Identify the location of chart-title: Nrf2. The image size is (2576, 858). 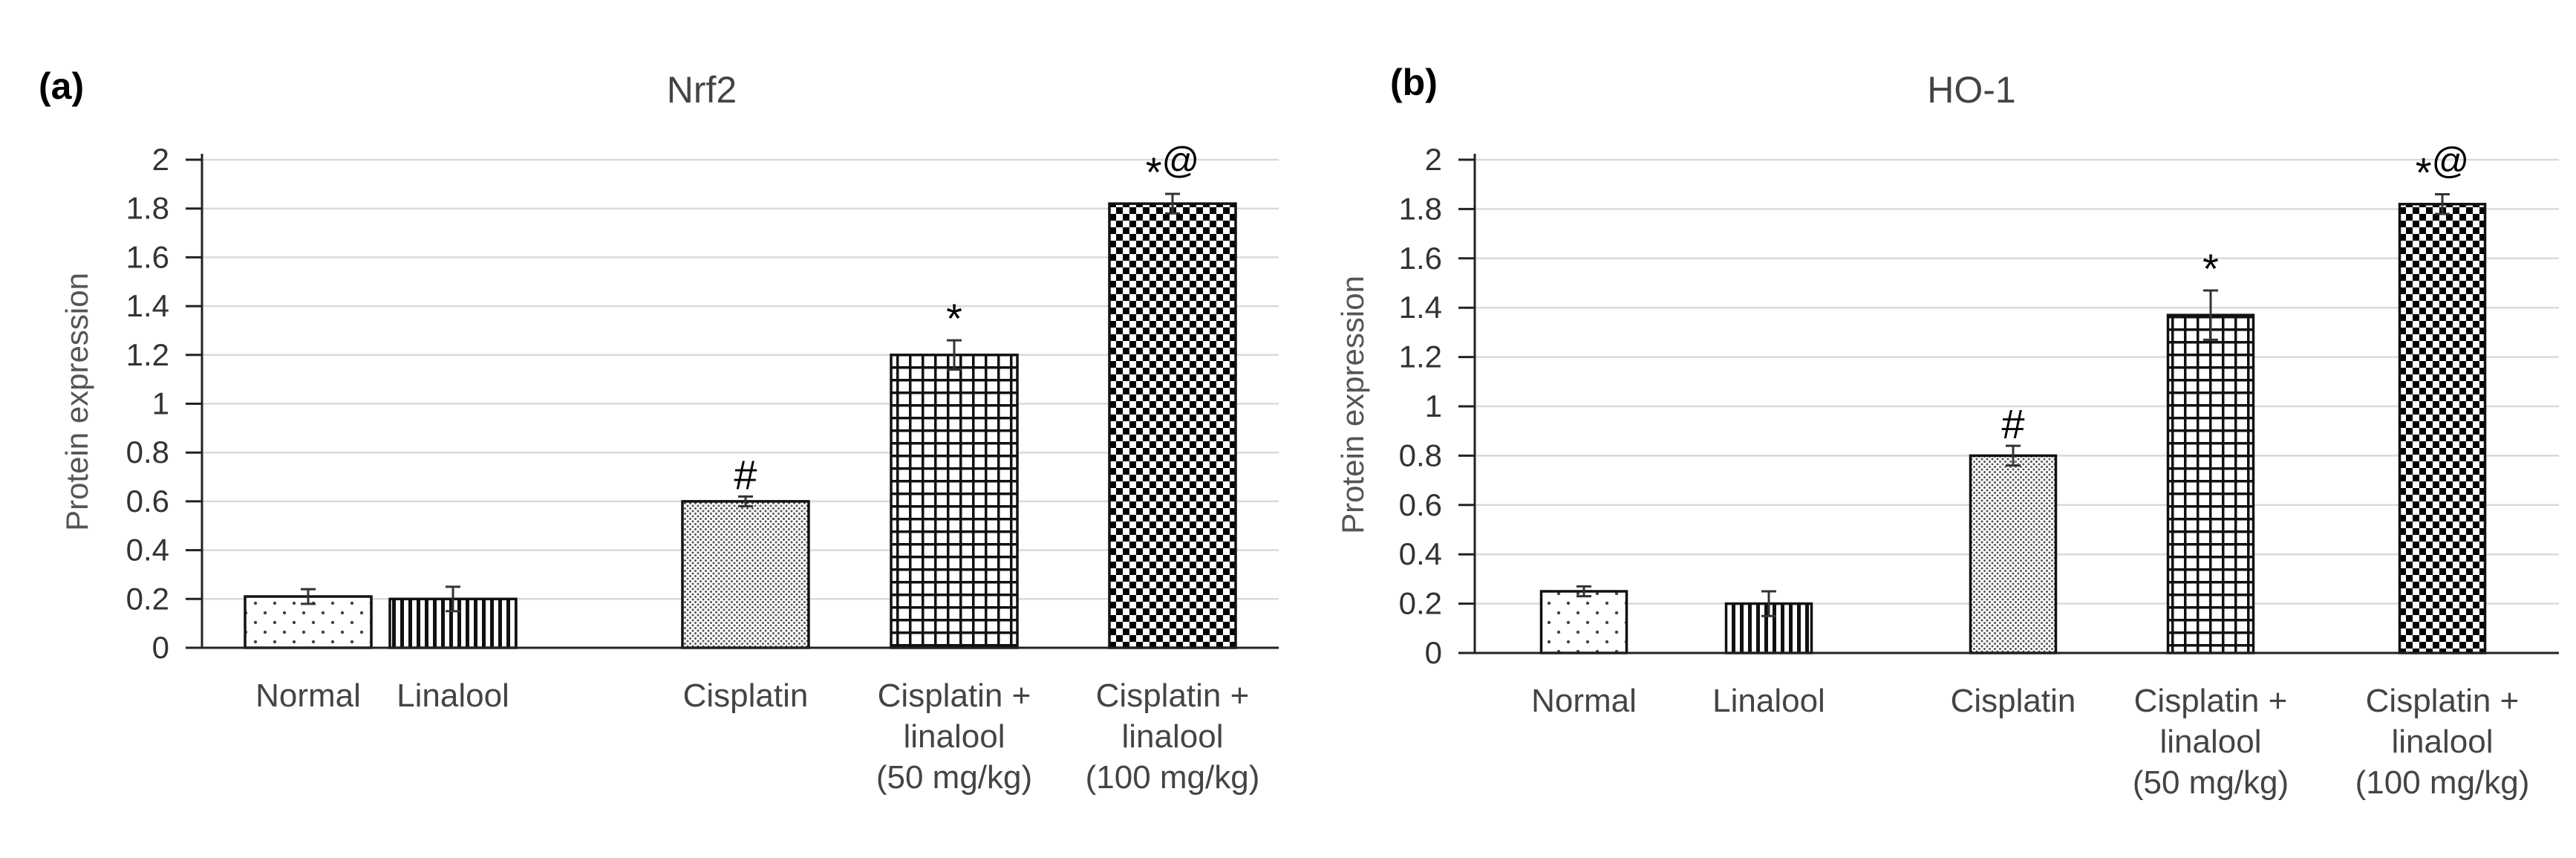
(702, 90).